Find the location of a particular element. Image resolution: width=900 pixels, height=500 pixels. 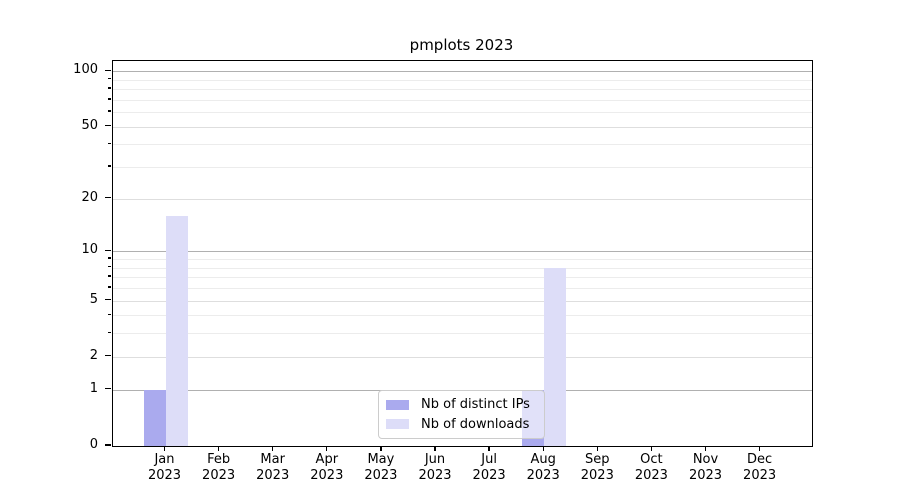

y-tick-label-0: 0 is located at coordinates (93, 444).